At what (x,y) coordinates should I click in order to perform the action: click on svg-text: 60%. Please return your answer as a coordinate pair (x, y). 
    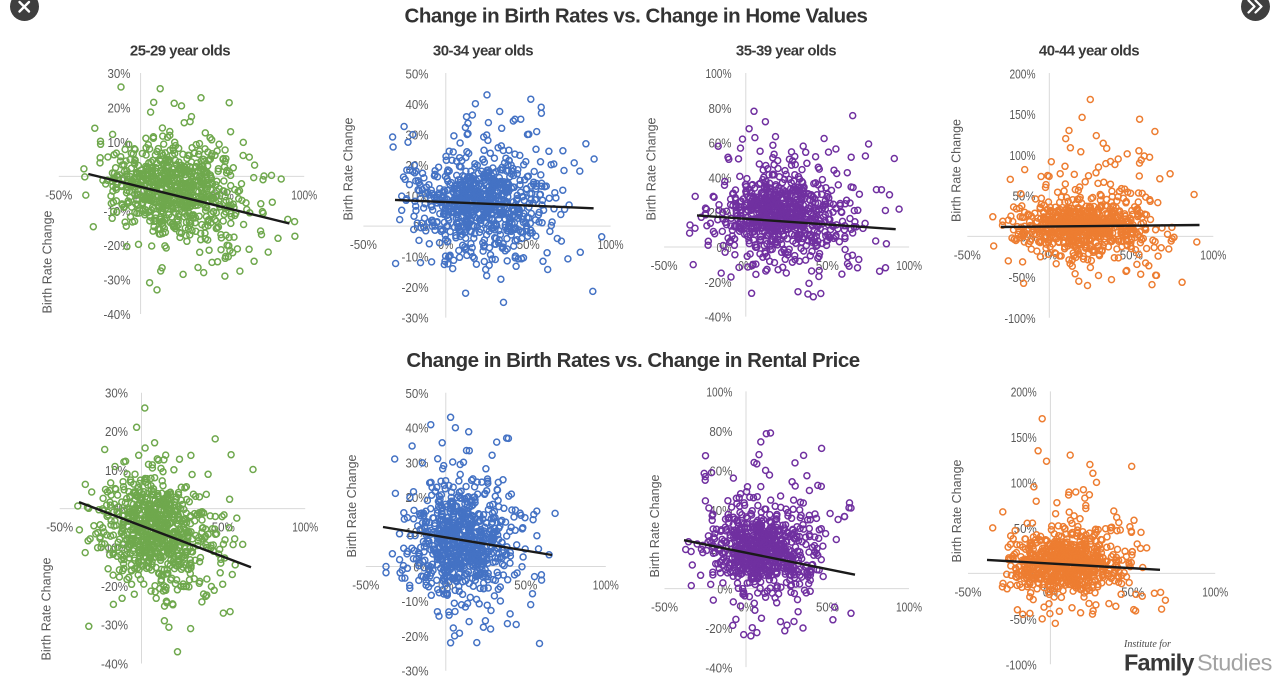
    Looking at the image, I should click on (720, 470).